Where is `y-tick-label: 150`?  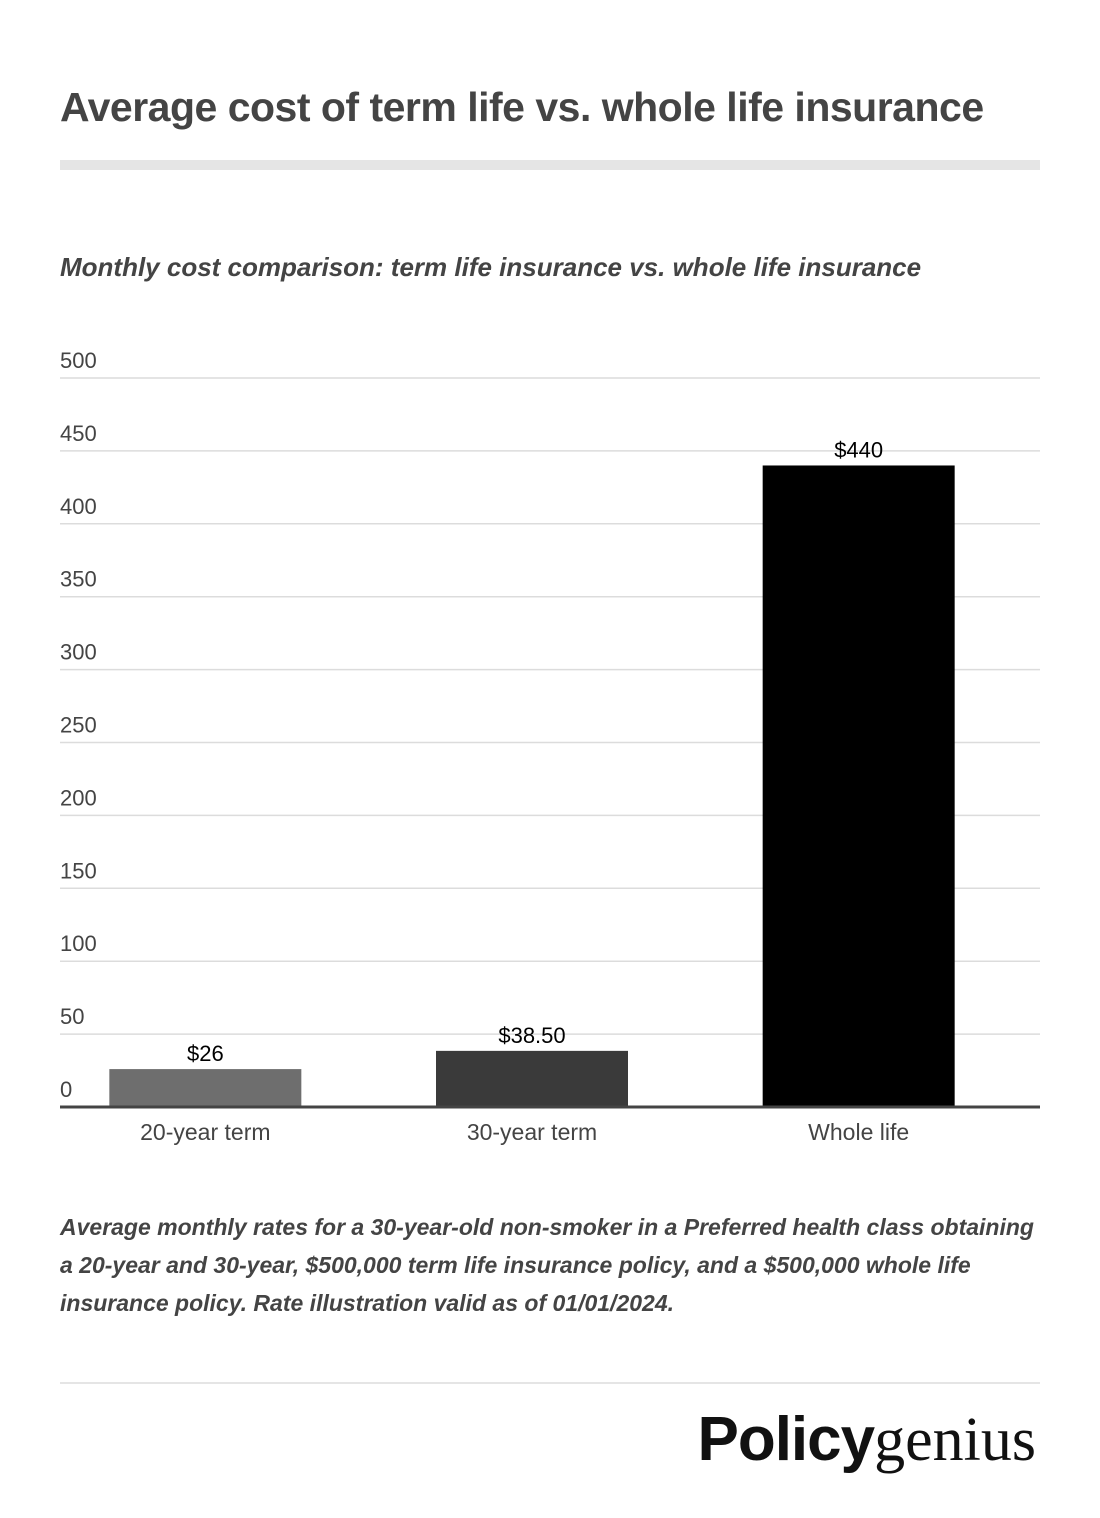
y-tick-label: 150 is located at coordinates (78, 870).